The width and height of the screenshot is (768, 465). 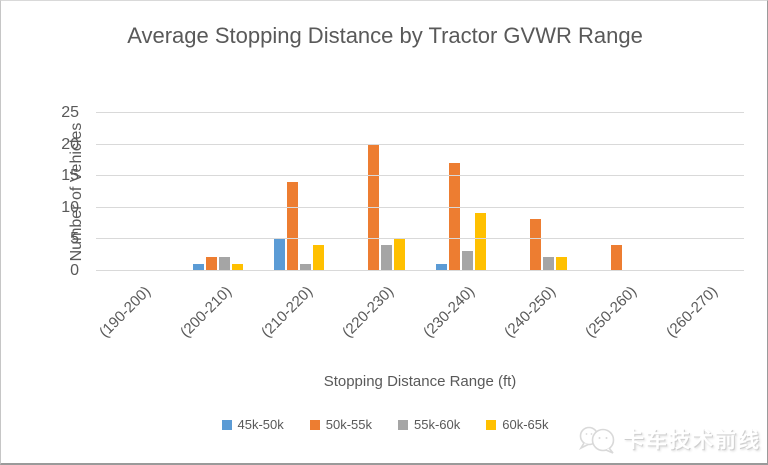 I want to click on legend-item-55k-60k: 55k-60k, so click(x=429, y=424).